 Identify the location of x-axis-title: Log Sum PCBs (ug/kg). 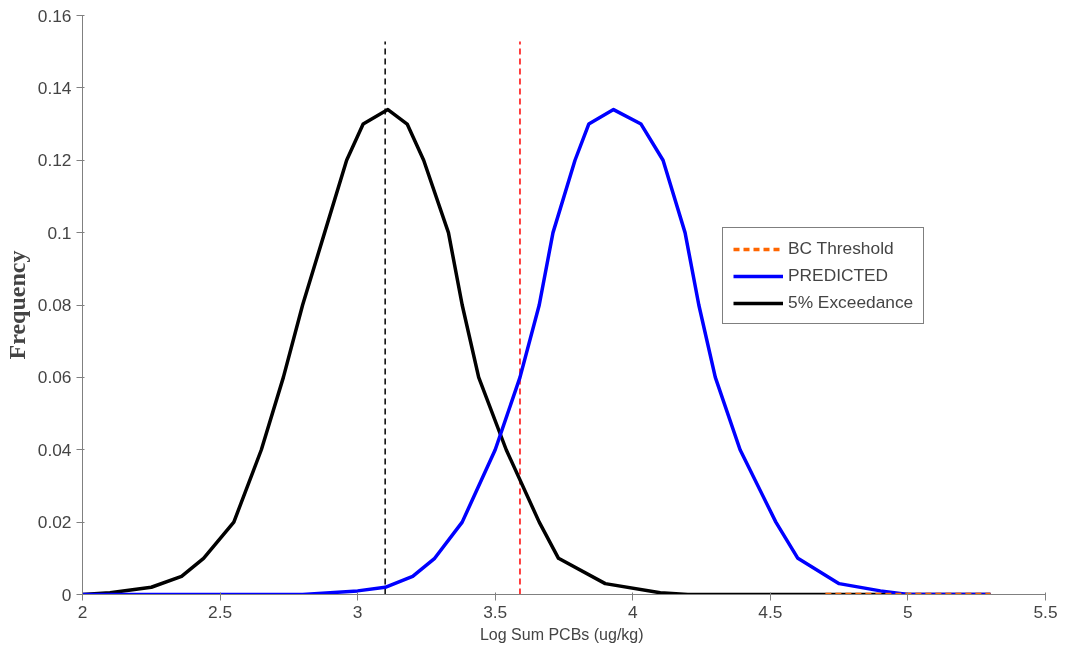
(561, 634).